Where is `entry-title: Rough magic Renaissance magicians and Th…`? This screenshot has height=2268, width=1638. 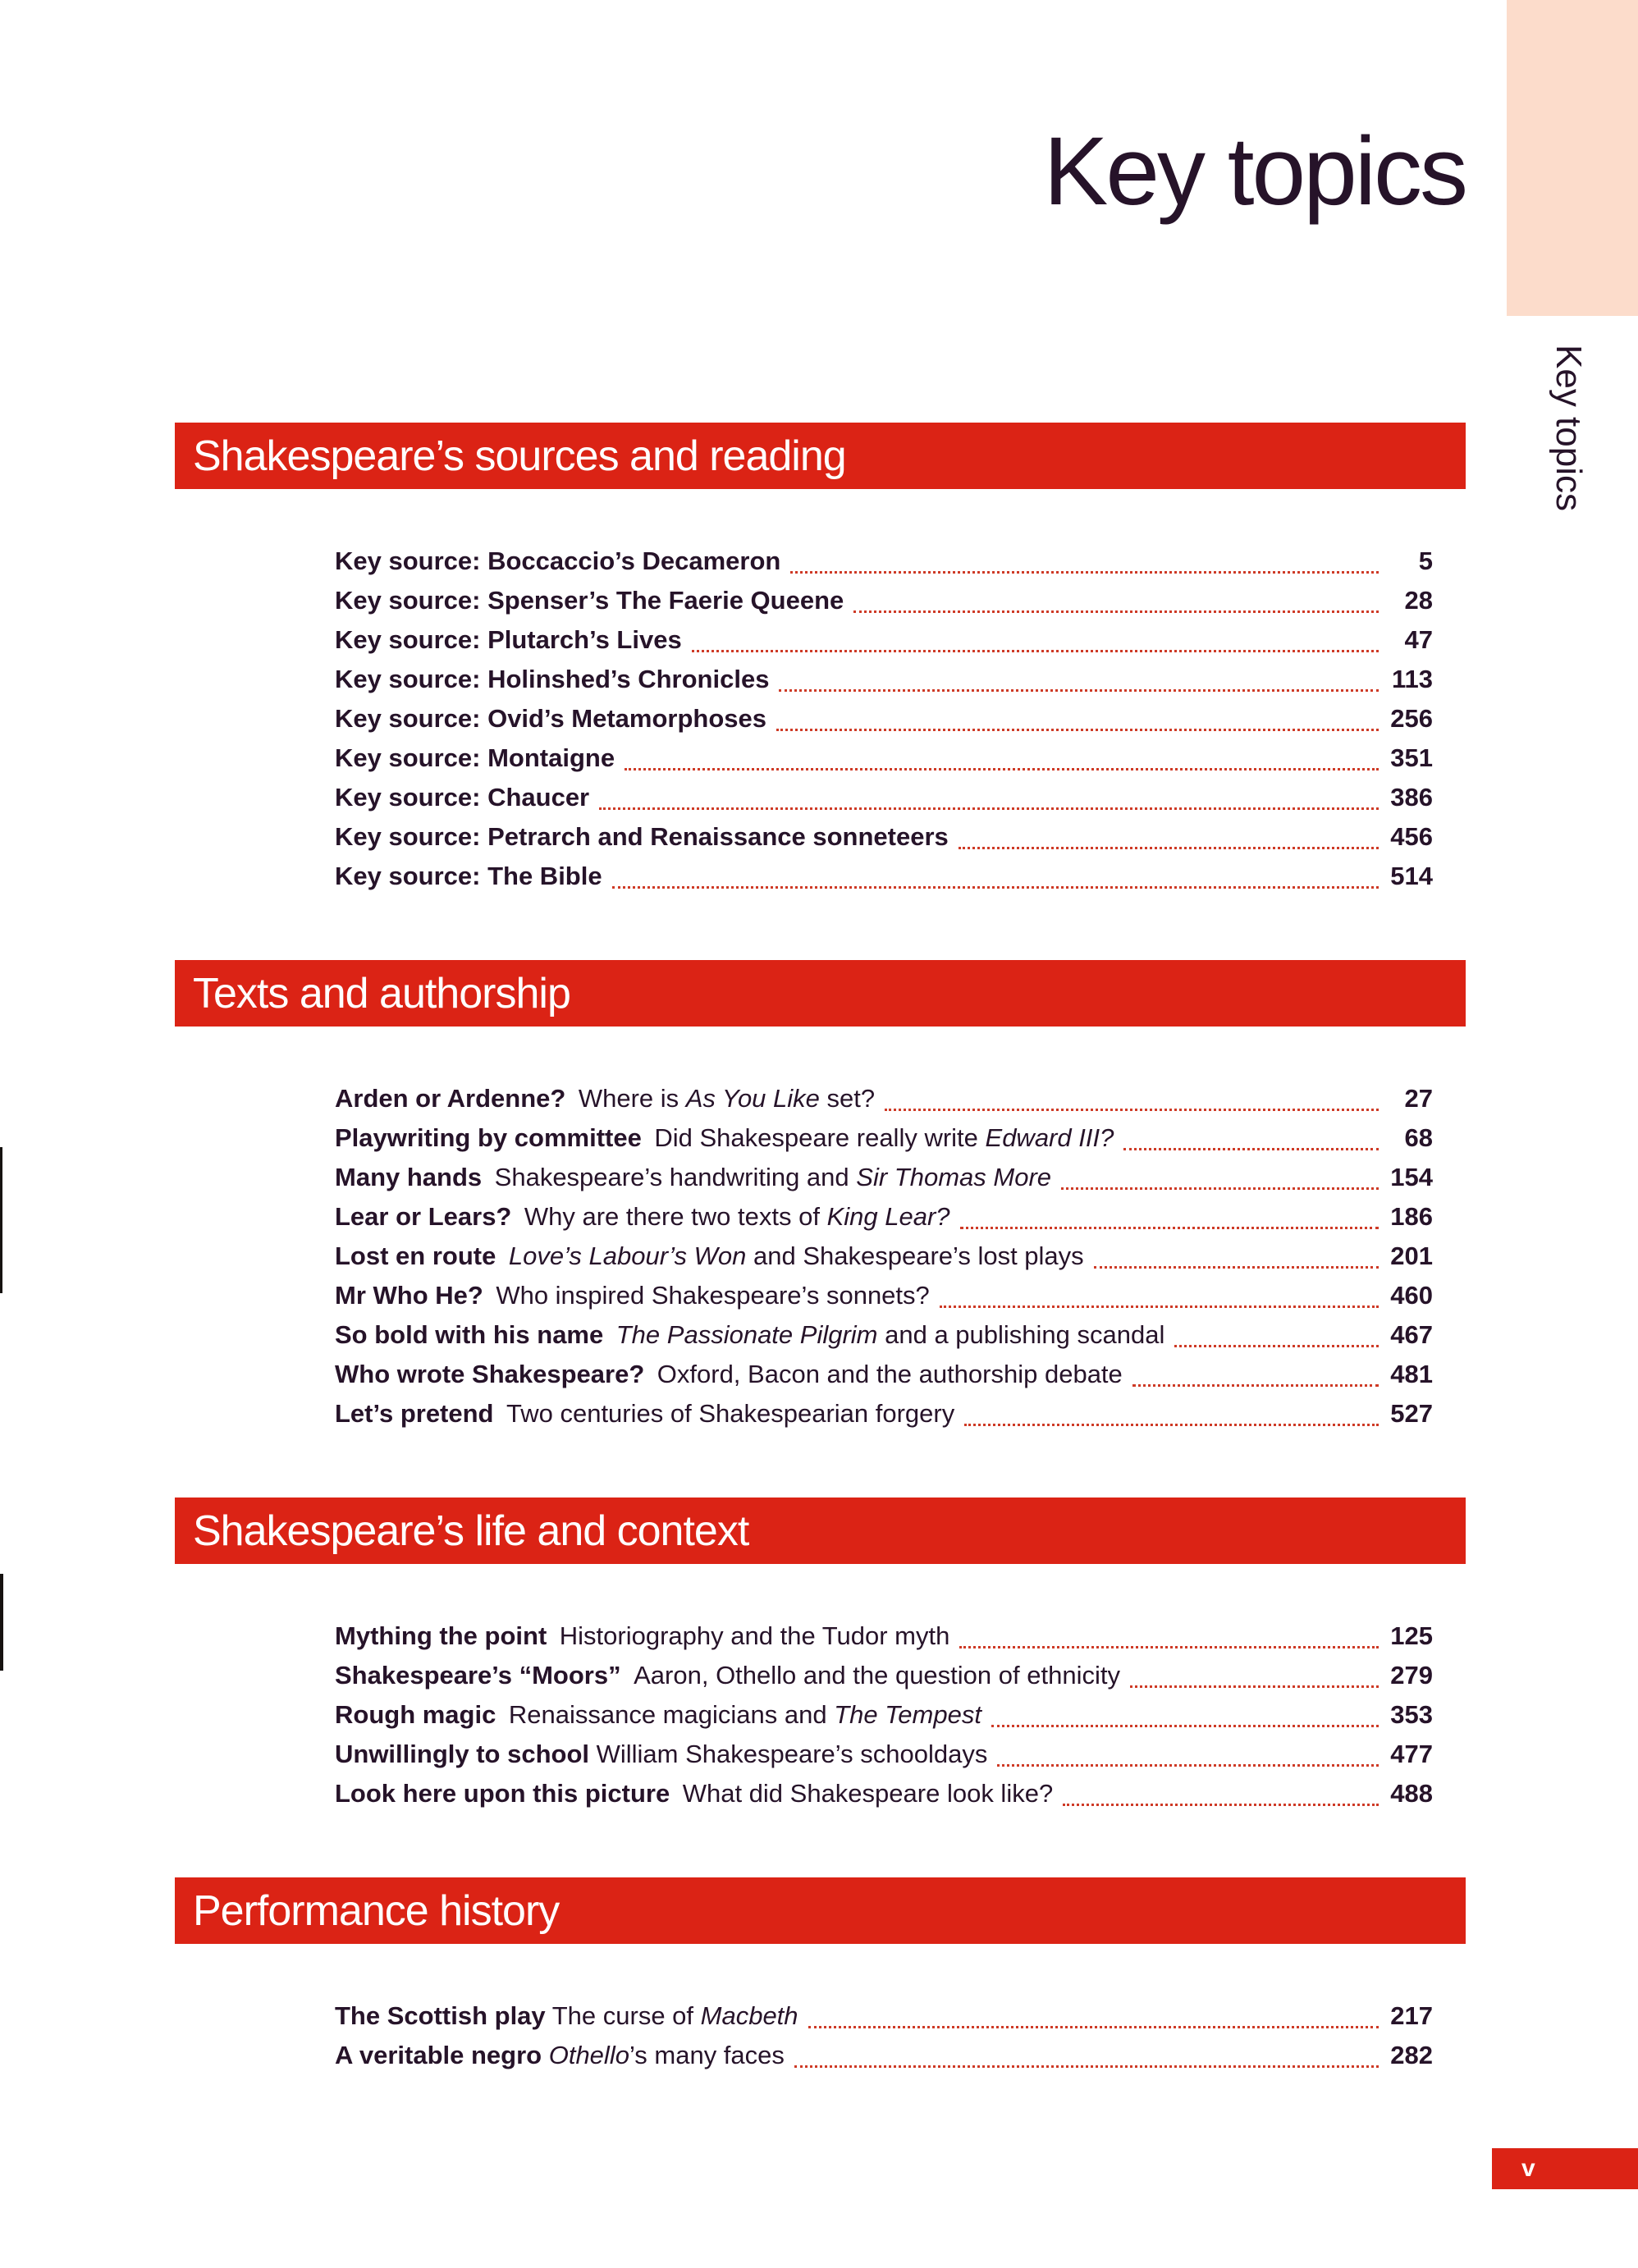 entry-title: Rough magic Renaissance magicians and Th… is located at coordinates (658, 1715).